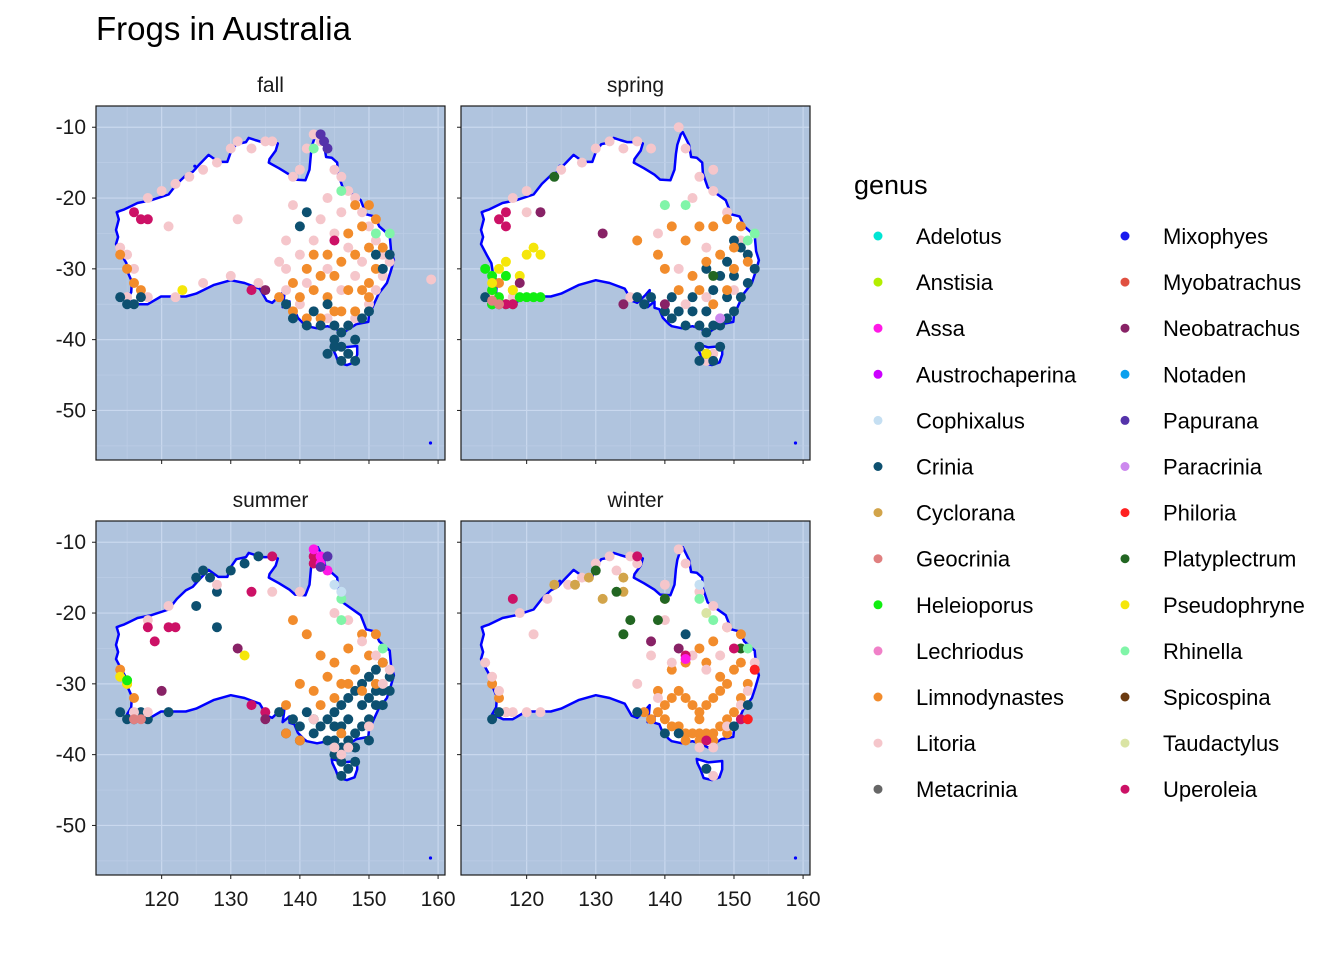 This screenshot has height=960, width=1344. I want to click on y-tick-label: -40, so click(71, 755).